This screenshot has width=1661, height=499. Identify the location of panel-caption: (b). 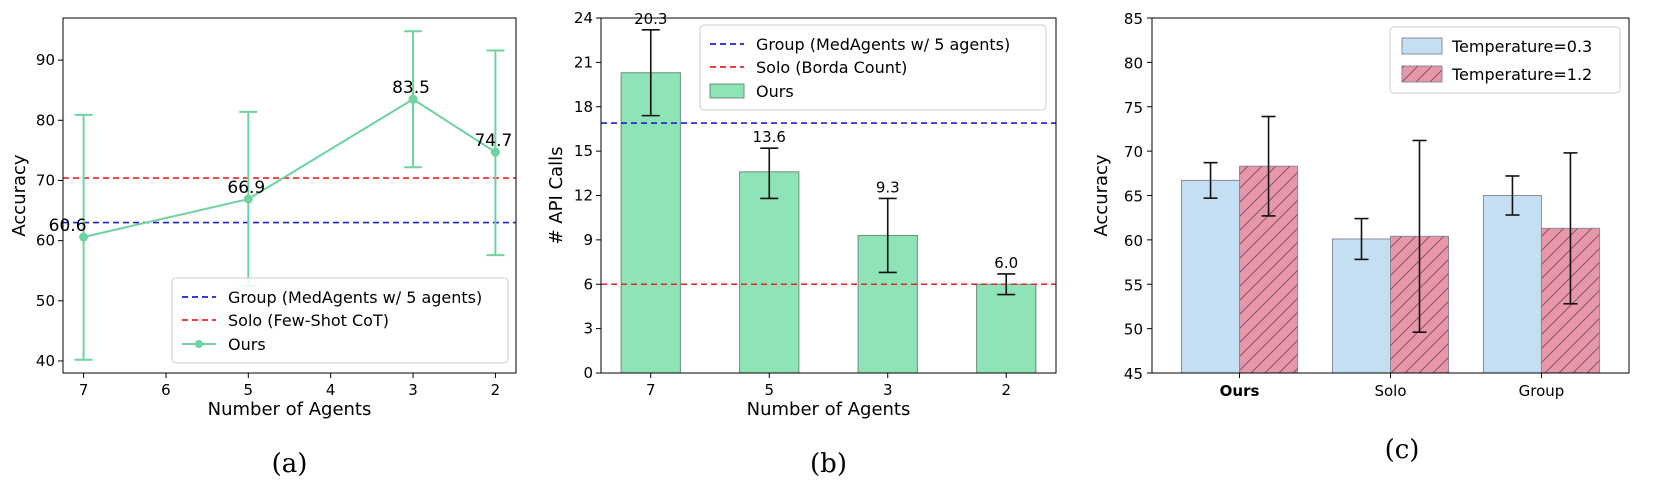
(828, 464).